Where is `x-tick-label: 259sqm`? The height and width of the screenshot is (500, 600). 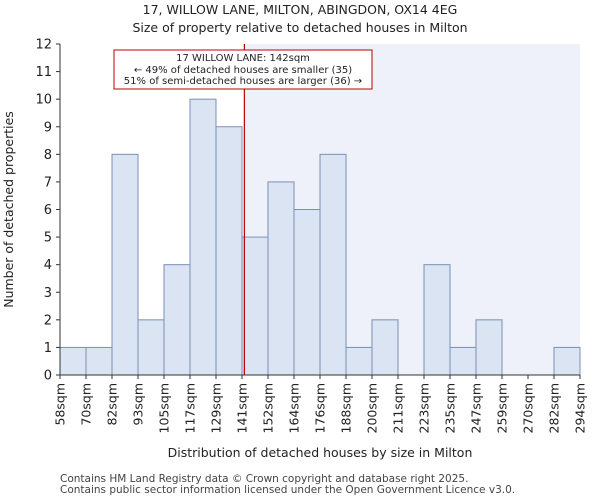 x-tick-label: 259sqm is located at coordinates (502, 408).